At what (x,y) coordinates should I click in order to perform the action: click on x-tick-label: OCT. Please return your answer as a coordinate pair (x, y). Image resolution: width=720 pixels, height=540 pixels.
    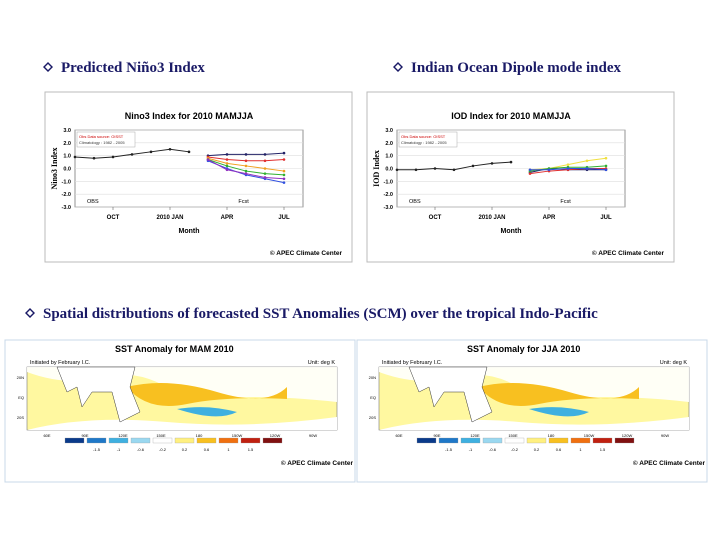
    Looking at the image, I should click on (113, 218).